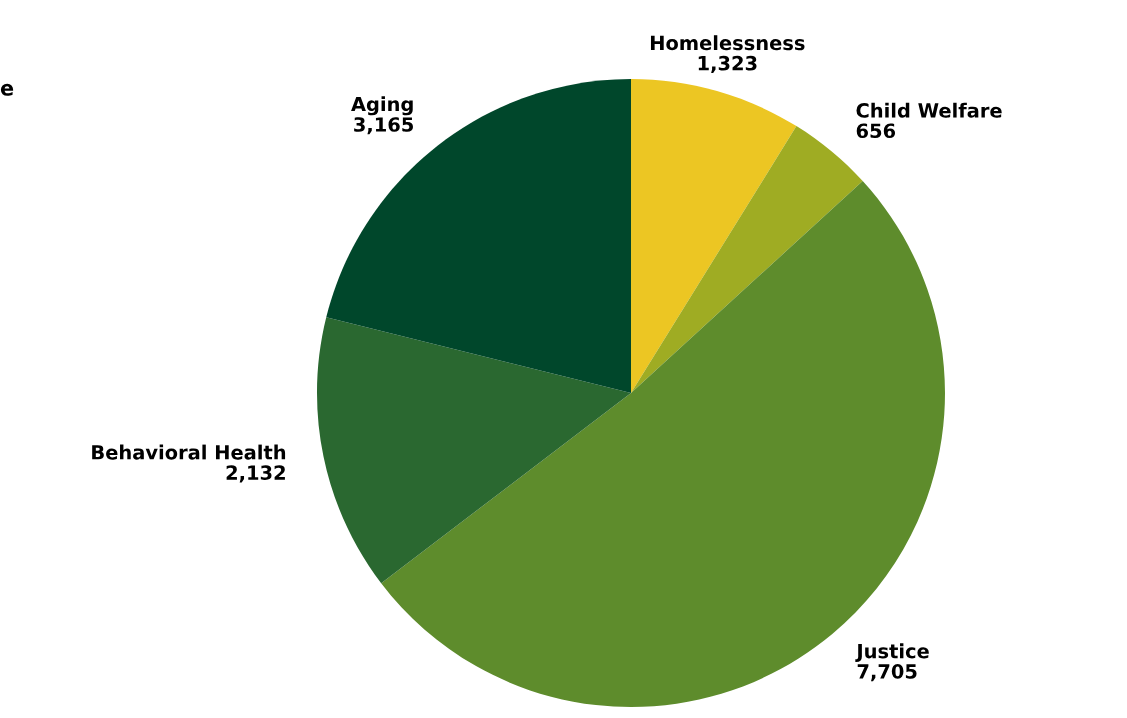  Describe the element at coordinates (727, 43) in the screenshot. I see `slice-label: Homelessness` at that location.